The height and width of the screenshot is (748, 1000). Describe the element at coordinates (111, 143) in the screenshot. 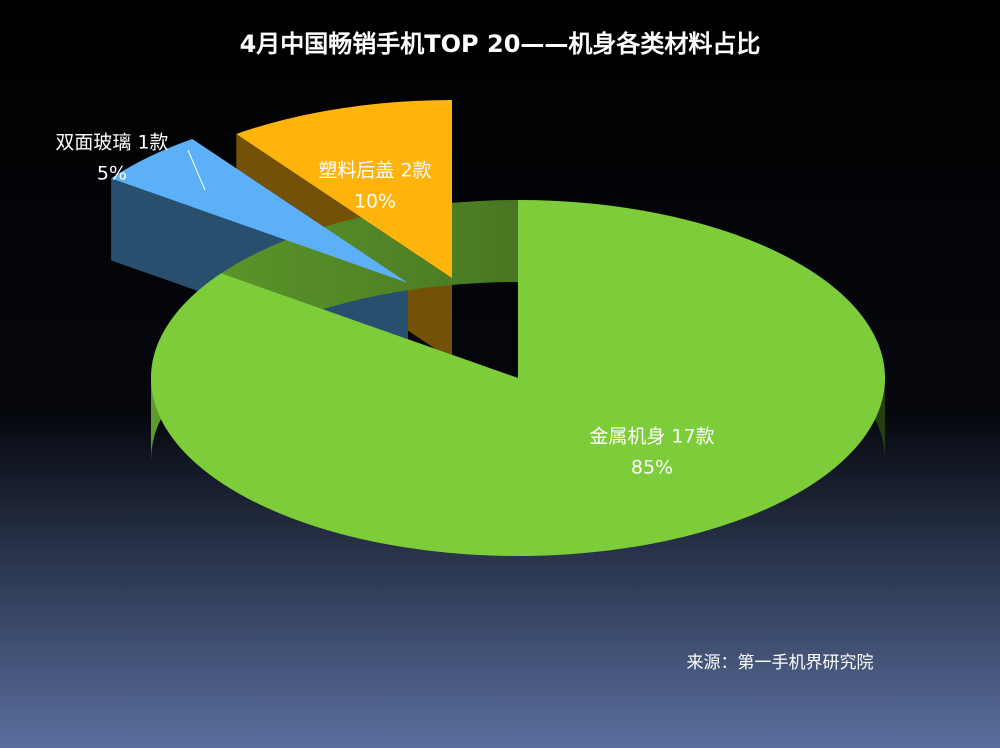

I see `slice-label: 双面玻璃 1款` at that location.